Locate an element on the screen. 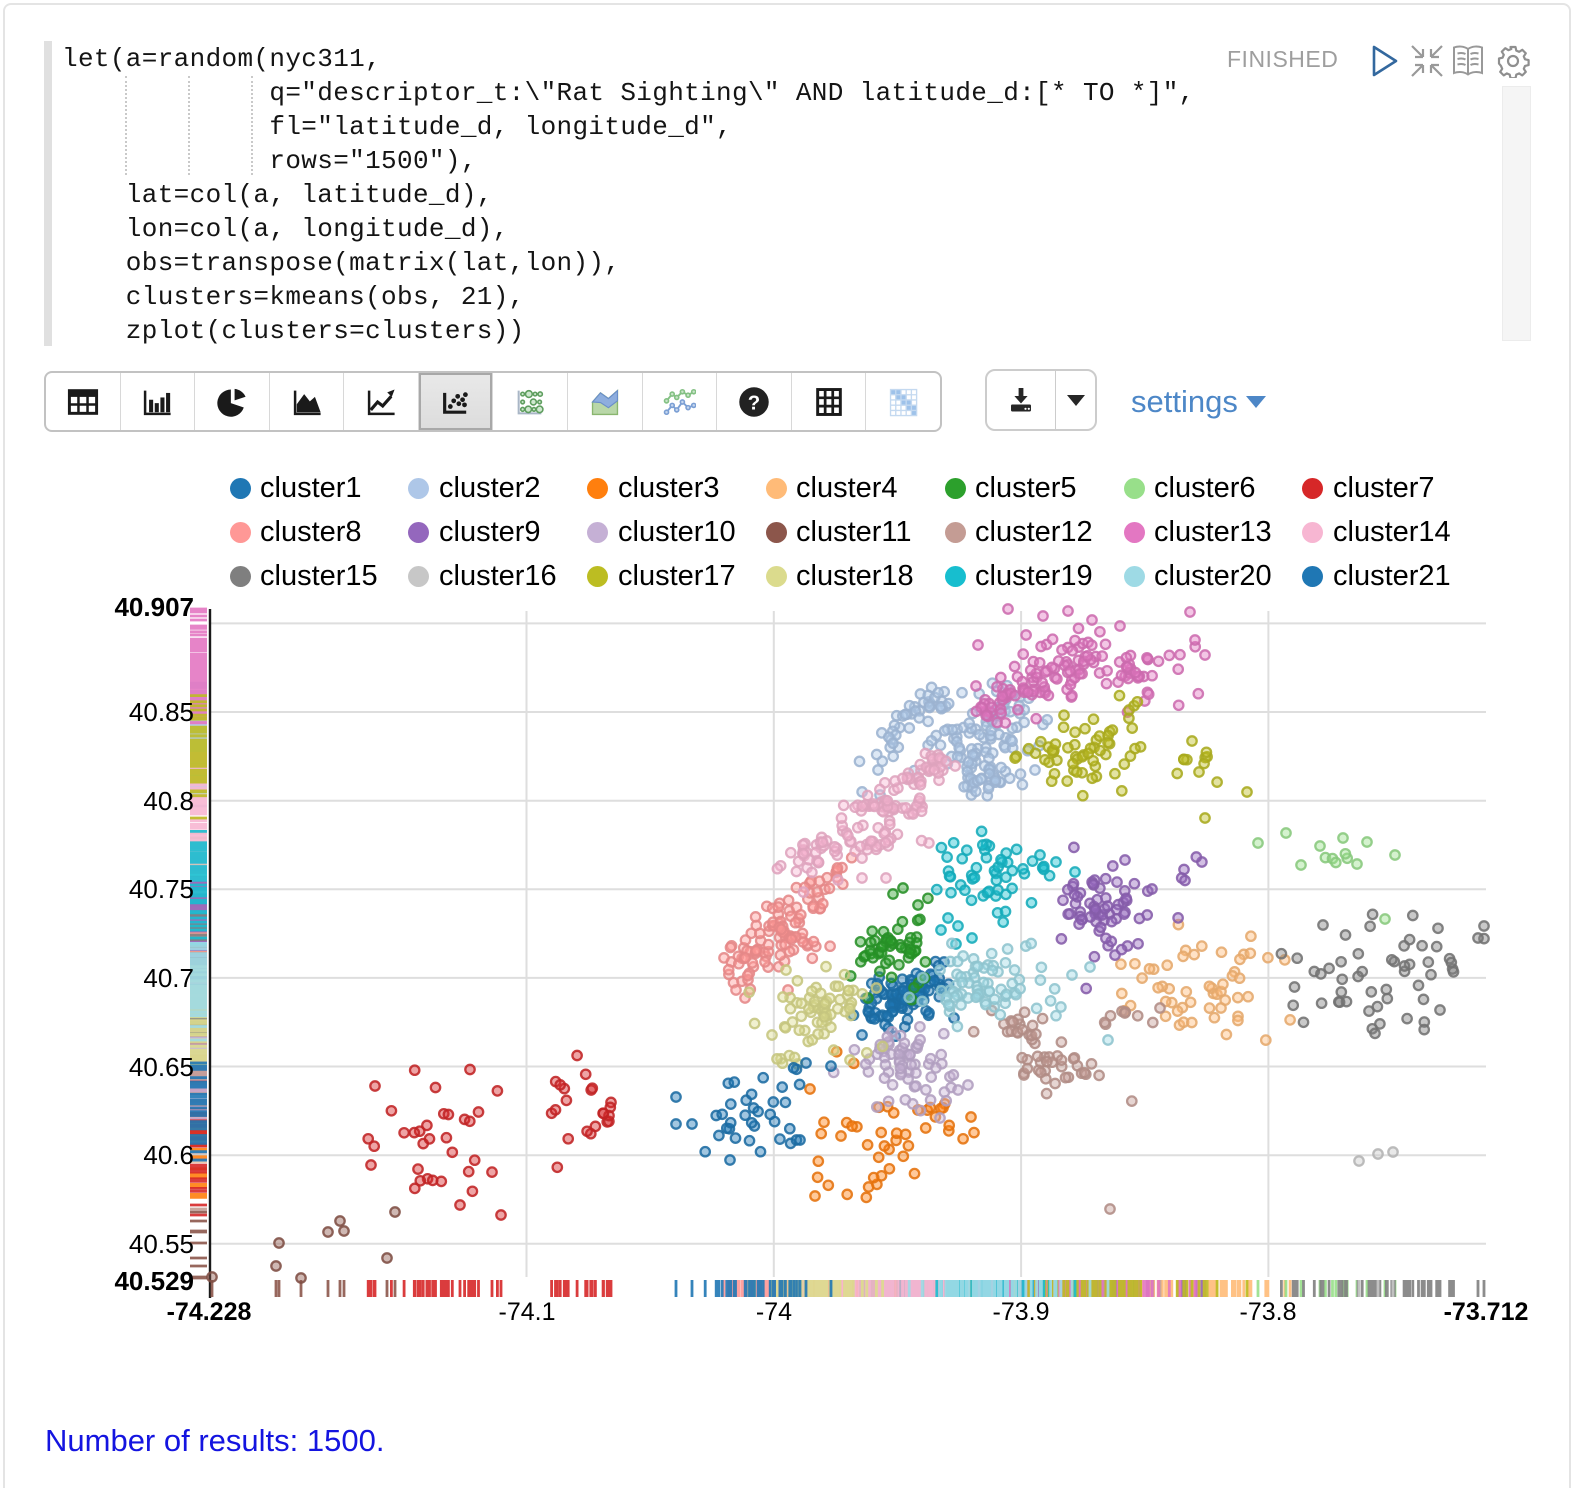  svg-text: 40.6 is located at coordinates (168, 1155).